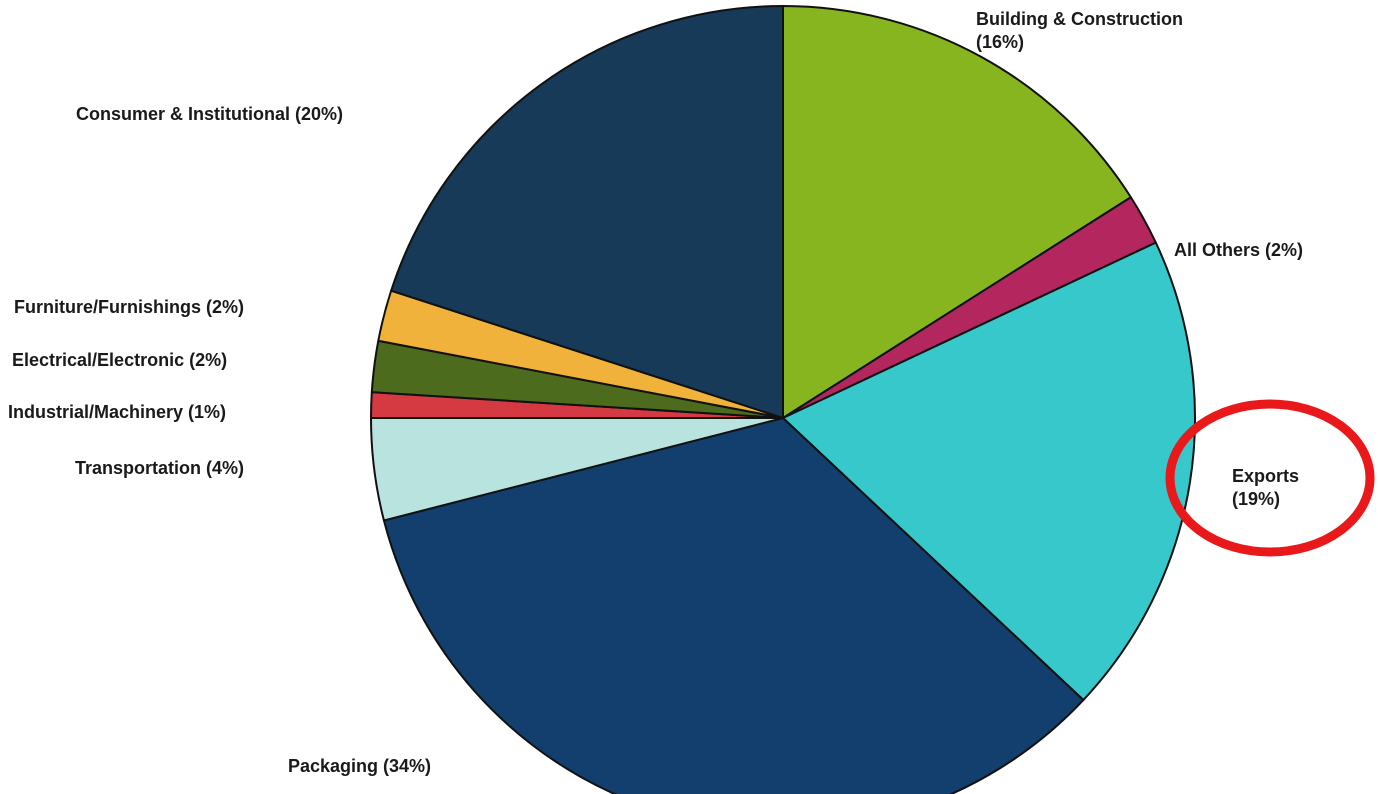 The image size is (1378, 794). What do you see at coordinates (160, 468) in the screenshot?
I see `label-transportation: Transportation (4%)` at bounding box center [160, 468].